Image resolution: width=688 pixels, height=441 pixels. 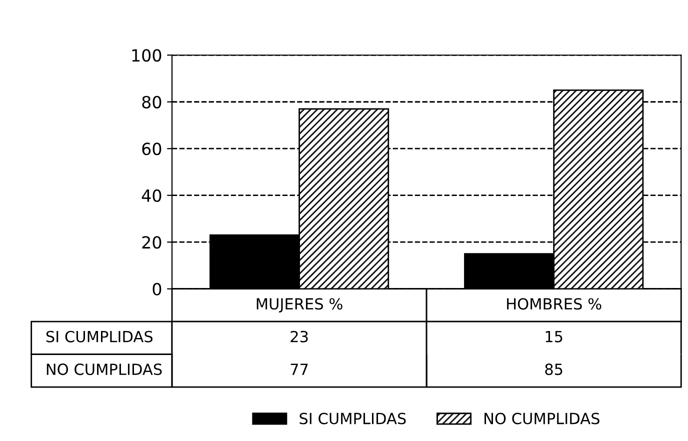 What do you see at coordinates (353, 418) in the screenshot?
I see `legend-label: SI CUMPLIDAS` at bounding box center [353, 418].